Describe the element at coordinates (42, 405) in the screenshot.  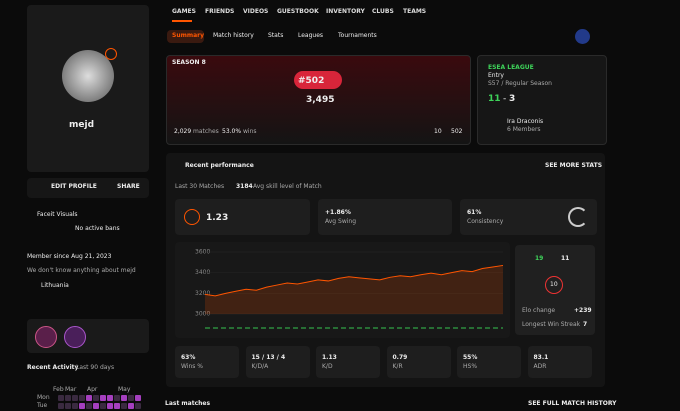
I see `day: Tue` at that location.